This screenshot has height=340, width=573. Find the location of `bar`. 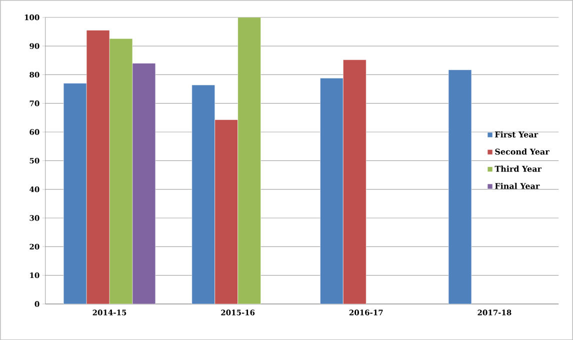

bar is located at coordinates (460, 187).